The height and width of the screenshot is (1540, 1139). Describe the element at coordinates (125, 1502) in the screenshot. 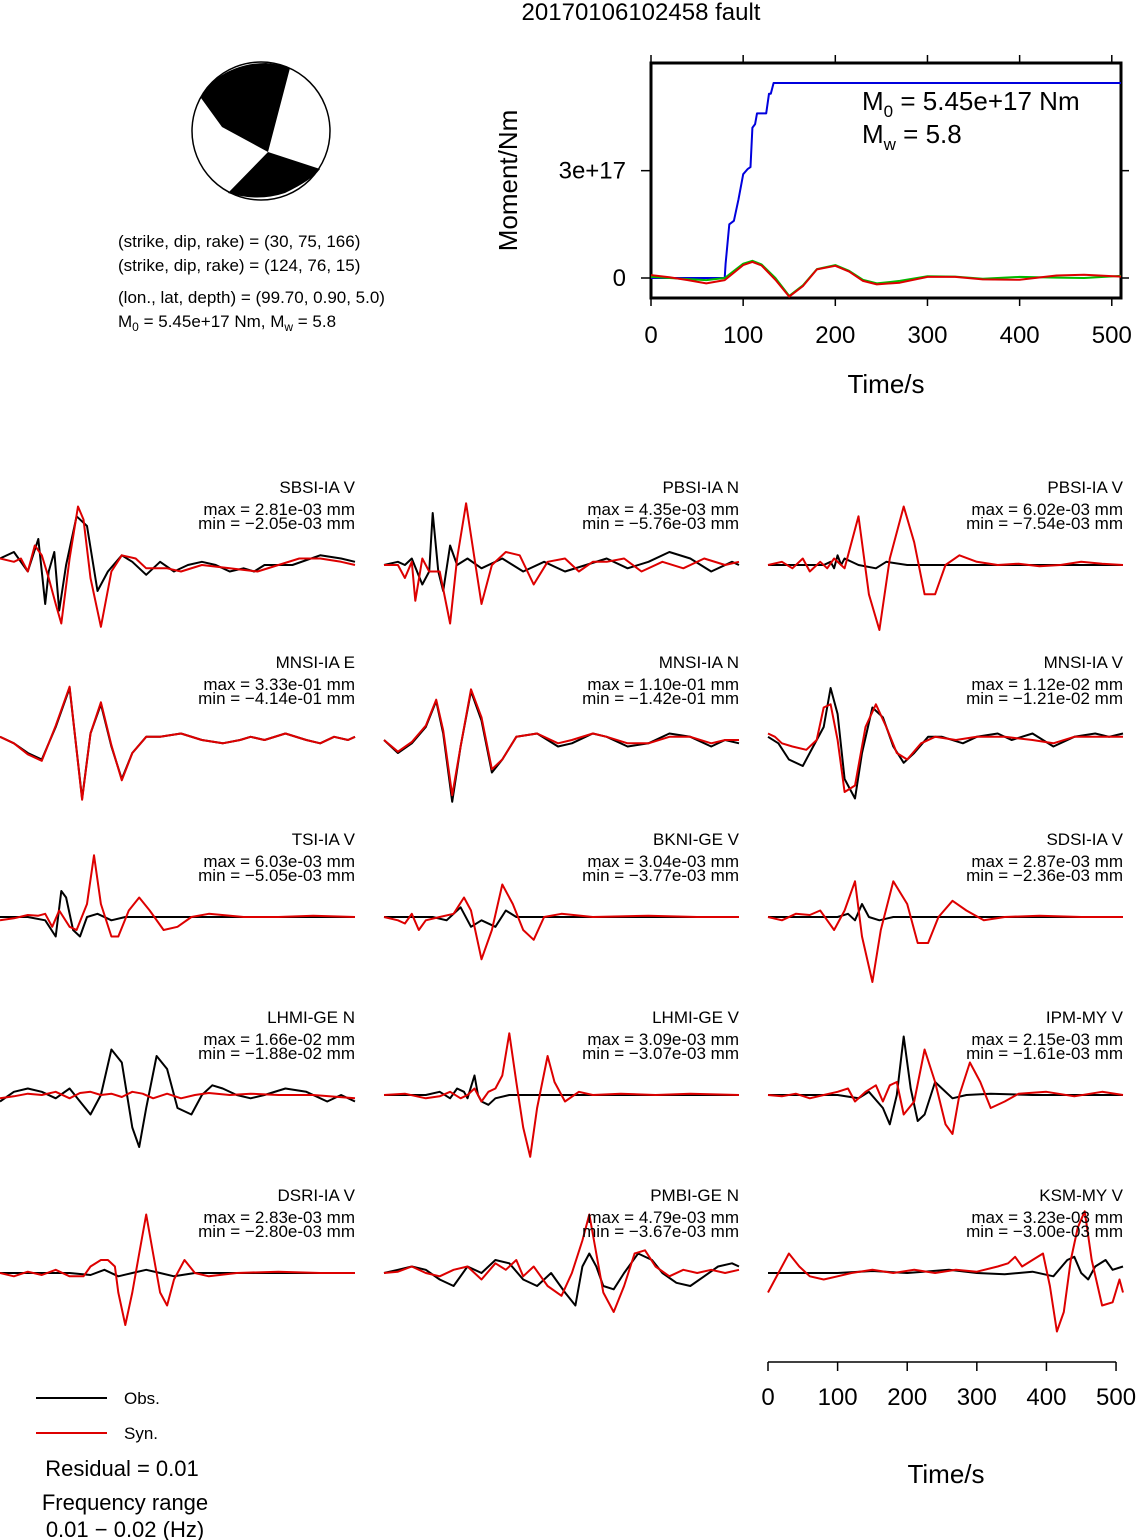

I see `frequency-range-label: Frequency range` at that location.